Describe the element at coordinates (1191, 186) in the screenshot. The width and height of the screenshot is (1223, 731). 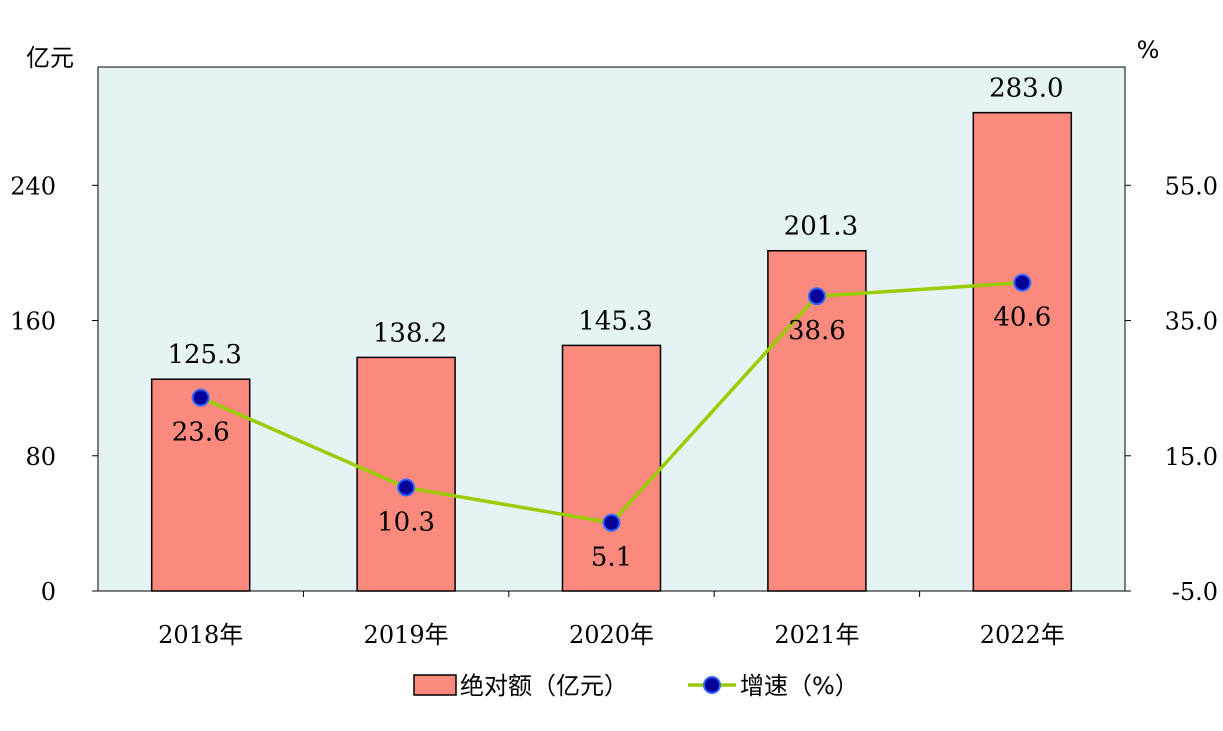
I see `right-axis-tick-label: 55.0` at that location.